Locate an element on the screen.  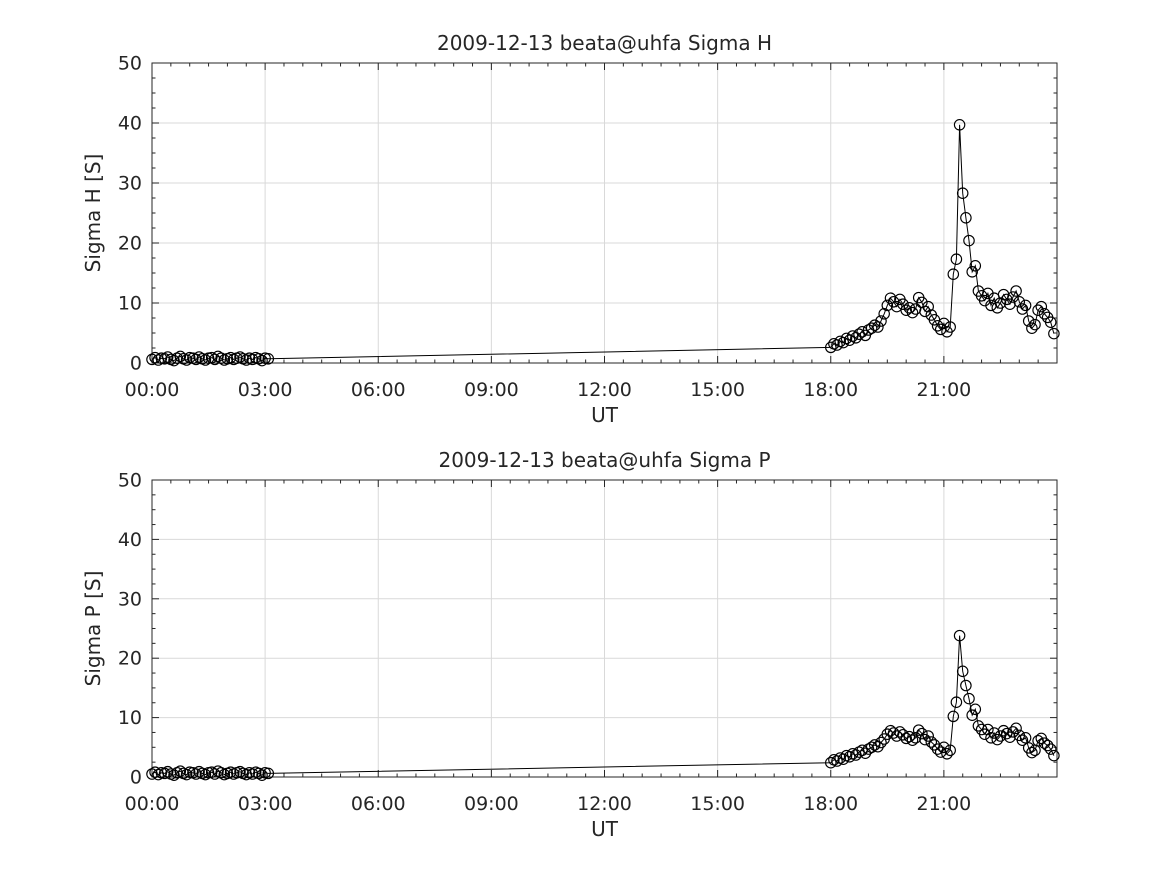
sigma-p-x-tick-label: 06:00 is located at coordinates (378, 804).